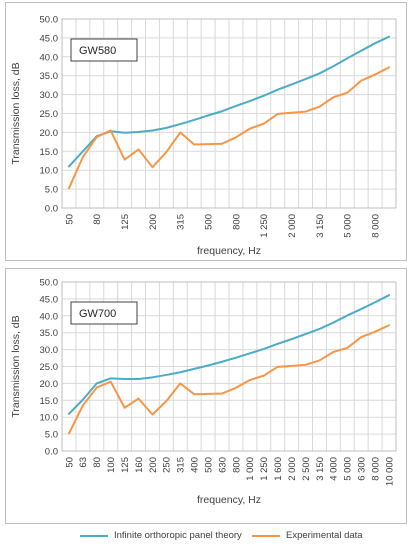 The width and height of the screenshot is (412, 550). What do you see at coordinates (334, 469) in the screenshot?
I see `x-tick-label: 4 000` at bounding box center [334, 469].